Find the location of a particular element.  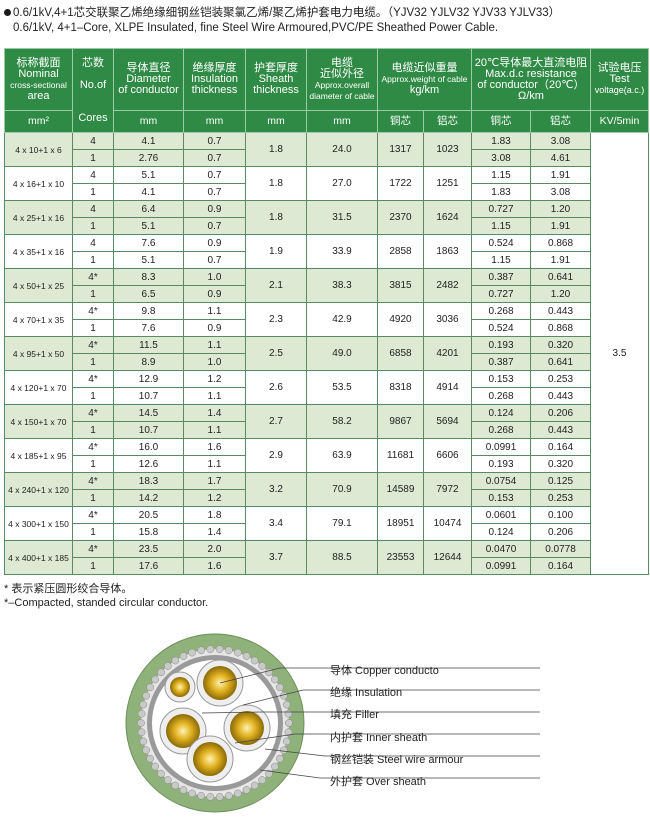

cell-sheath: 2.9 is located at coordinates (276, 455).